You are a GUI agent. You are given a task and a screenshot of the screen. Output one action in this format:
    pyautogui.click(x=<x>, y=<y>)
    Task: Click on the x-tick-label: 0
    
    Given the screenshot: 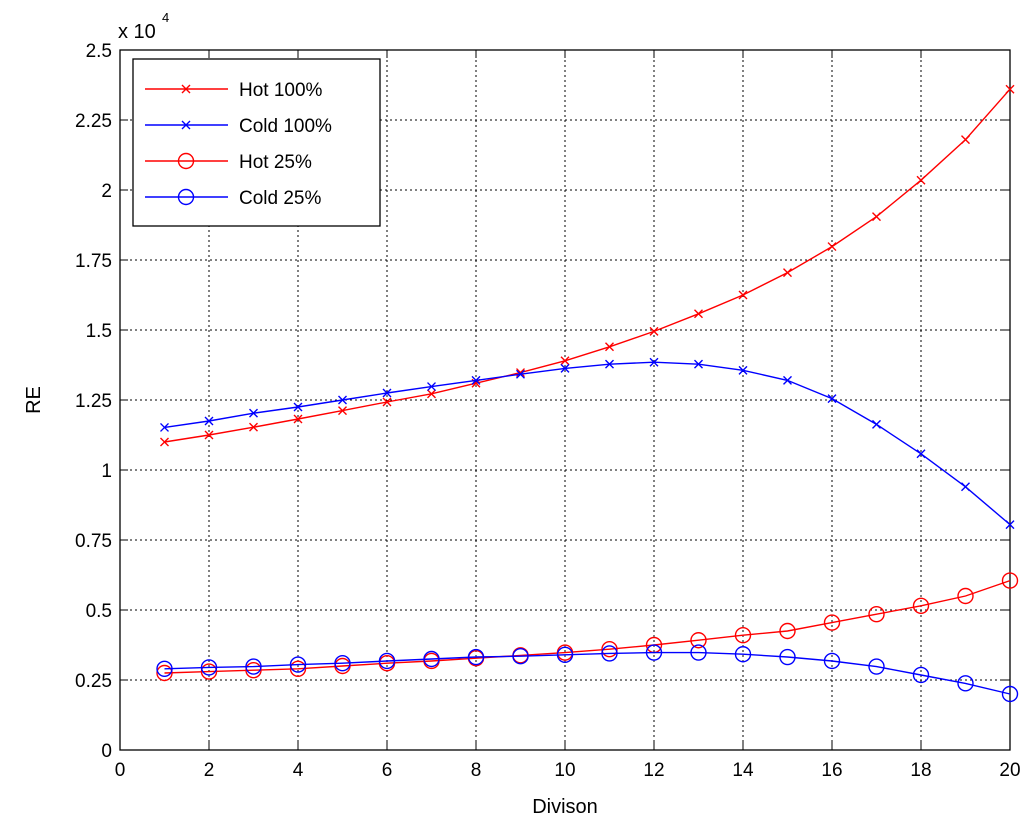 What is the action you would take?
    pyautogui.click(x=120, y=770)
    